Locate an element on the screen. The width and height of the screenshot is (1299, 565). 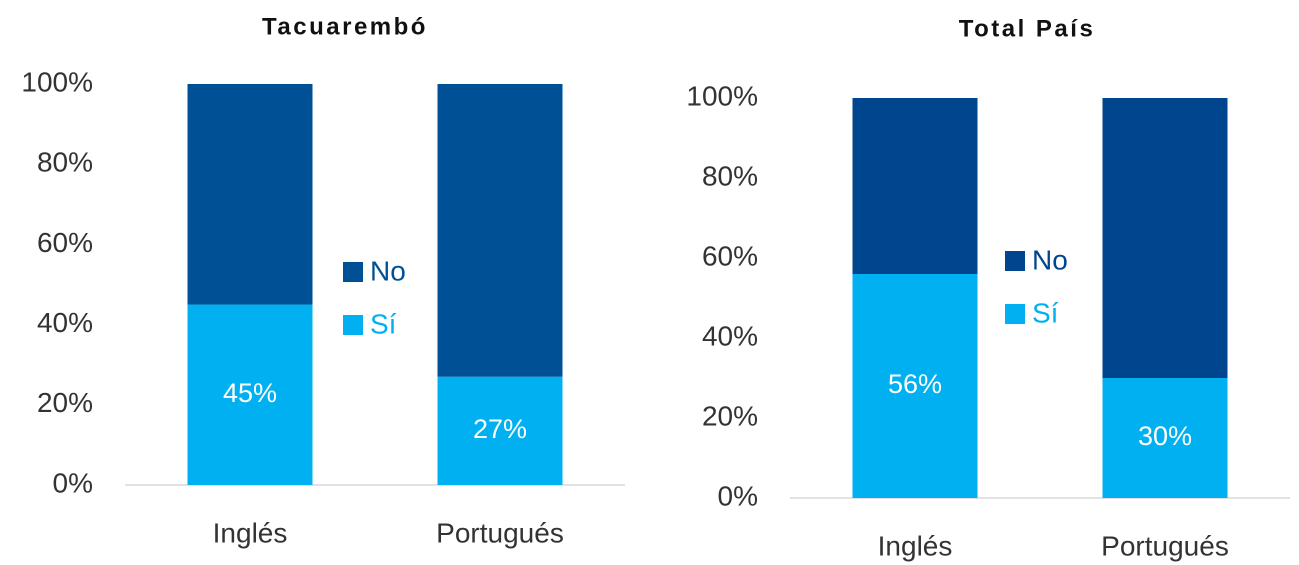
data-label: 27% is located at coordinates (500, 429).